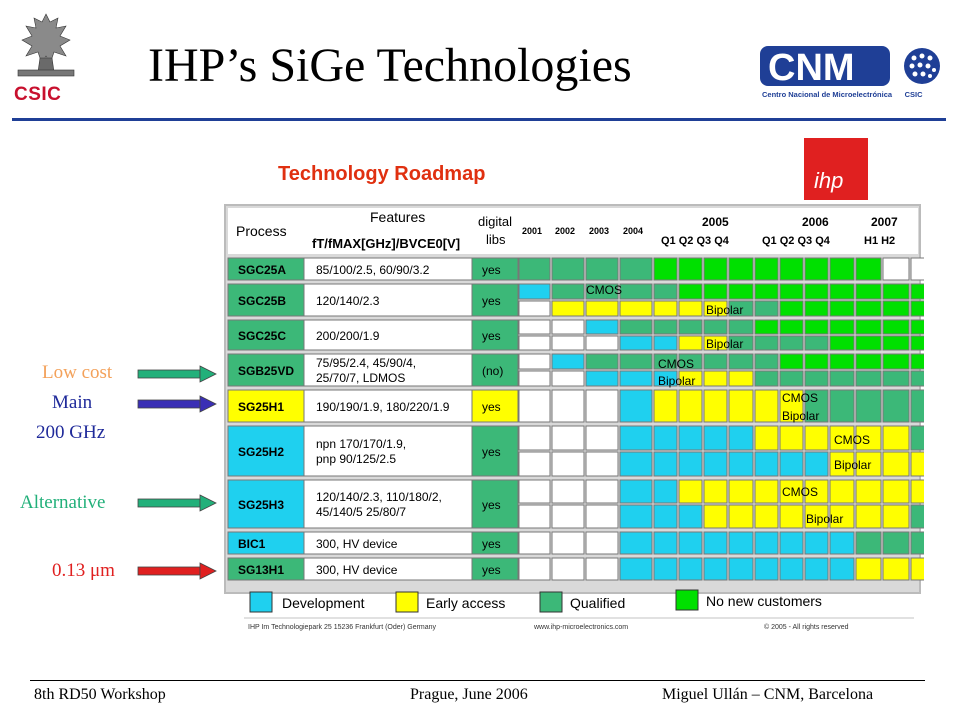 This screenshot has height=720, width=960. What do you see at coordinates (715, 222) in the screenshot?
I see `year-2005: 2005` at bounding box center [715, 222].